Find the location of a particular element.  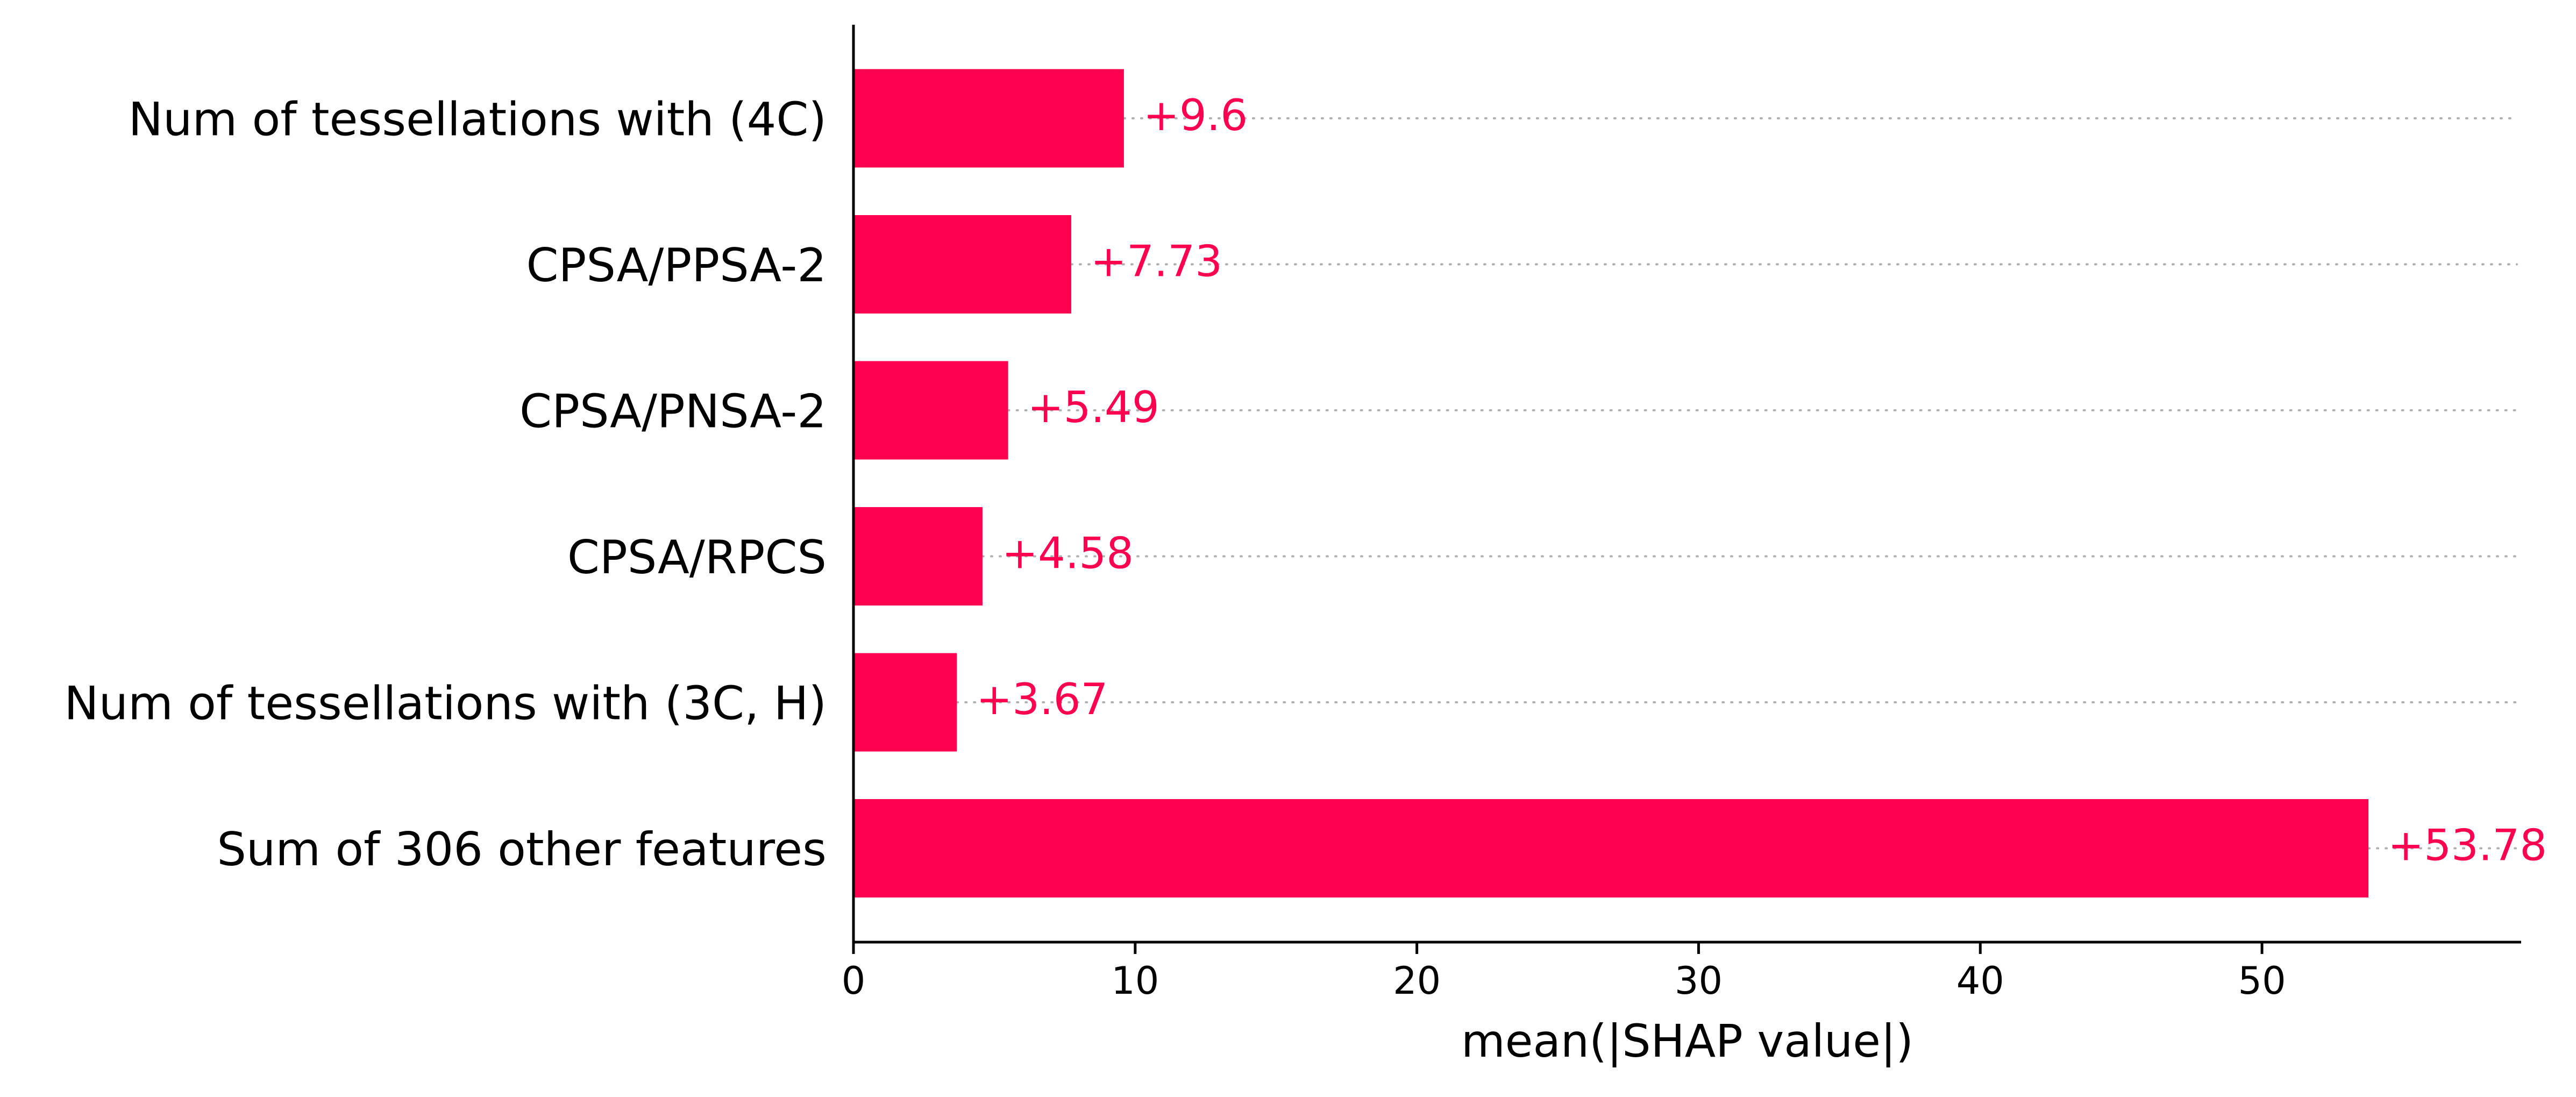

value-label: +4.58 is located at coordinates (1068, 553).